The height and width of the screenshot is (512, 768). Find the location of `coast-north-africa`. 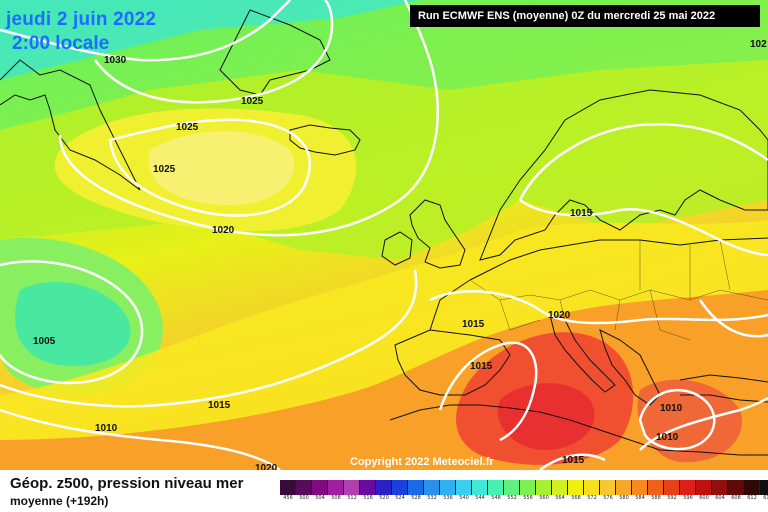

coast-north-africa is located at coordinates (578, 430).